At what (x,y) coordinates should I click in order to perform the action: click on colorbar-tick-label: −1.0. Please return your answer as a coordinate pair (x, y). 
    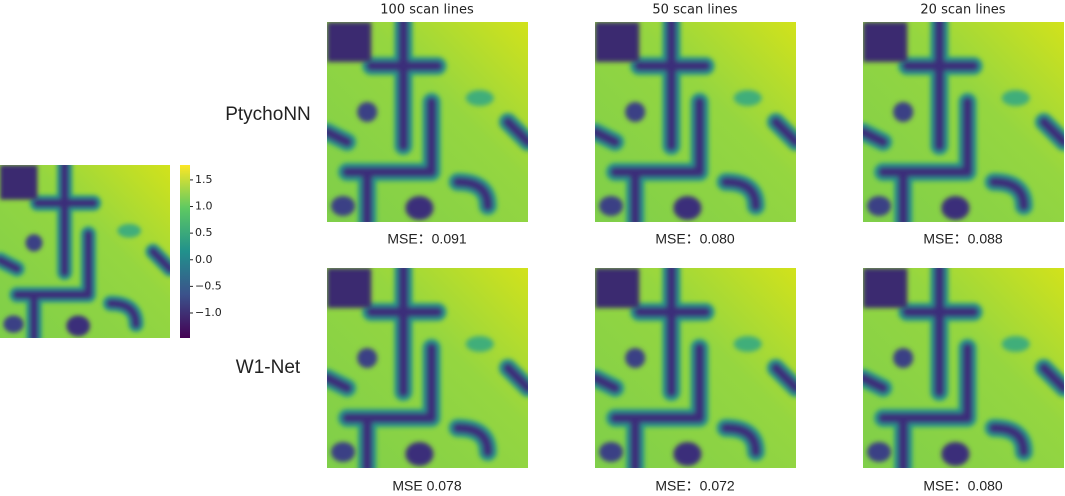
    Looking at the image, I should click on (208, 312).